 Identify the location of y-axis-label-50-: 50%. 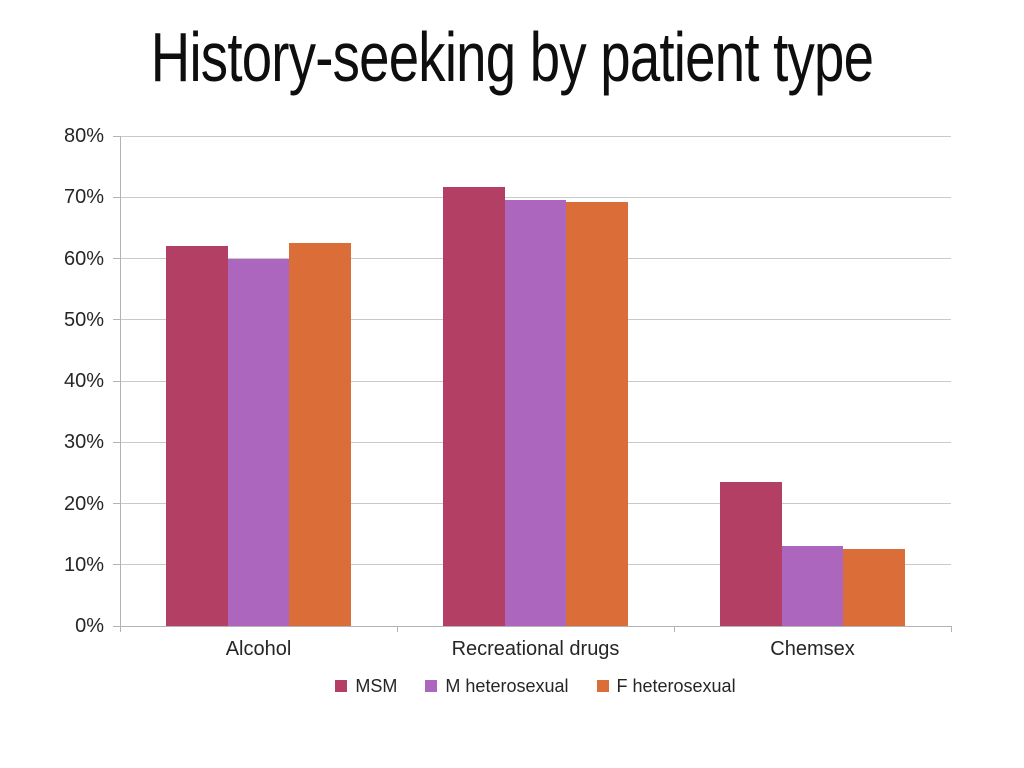
(83, 319).